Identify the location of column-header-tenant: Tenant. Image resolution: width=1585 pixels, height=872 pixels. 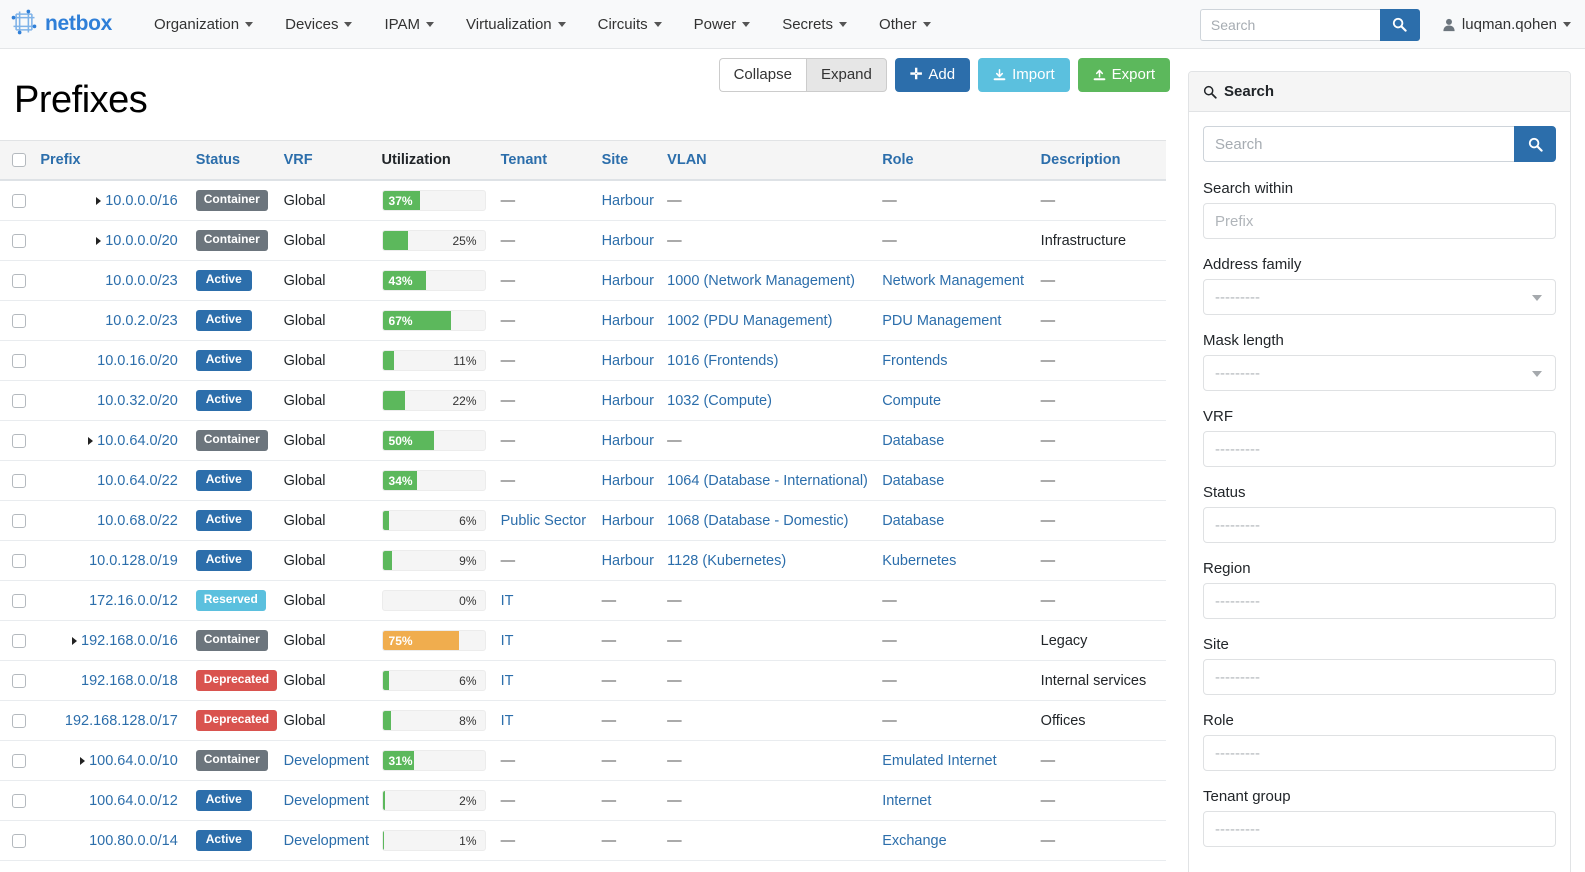
(545, 160).